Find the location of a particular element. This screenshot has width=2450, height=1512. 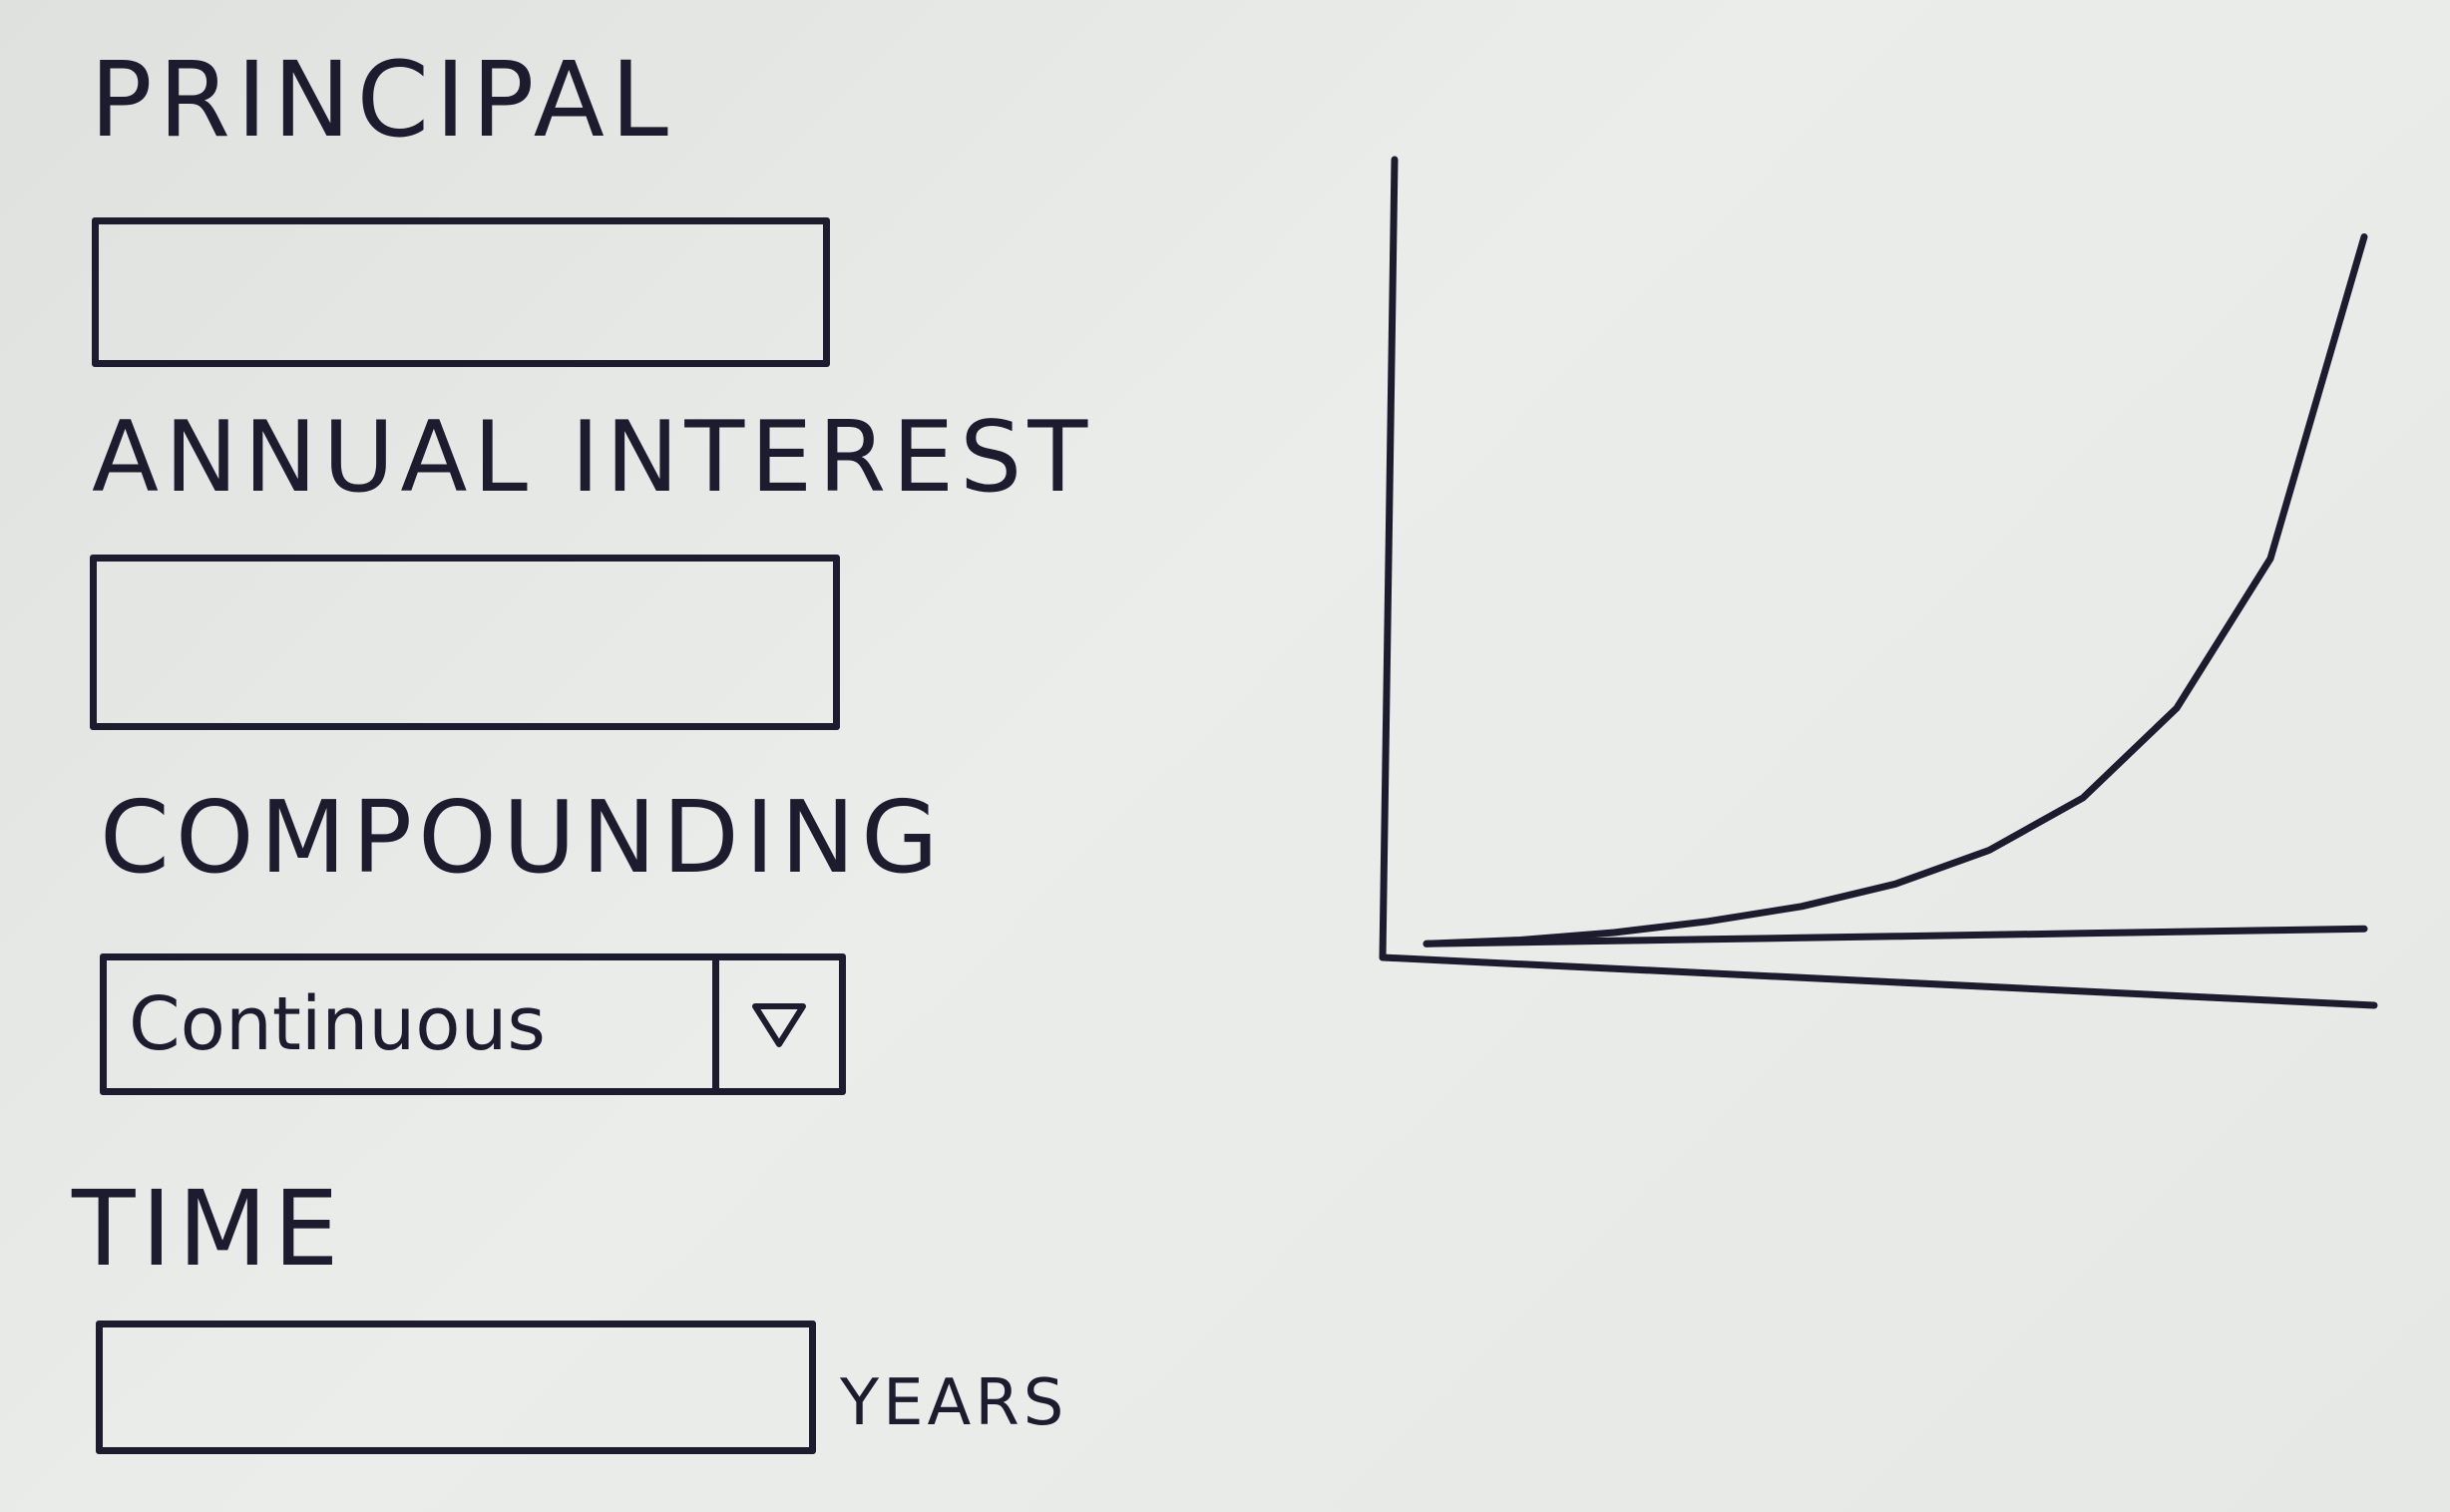

compounding-selected-value: Continuous is located at coordinates (337, 1024).